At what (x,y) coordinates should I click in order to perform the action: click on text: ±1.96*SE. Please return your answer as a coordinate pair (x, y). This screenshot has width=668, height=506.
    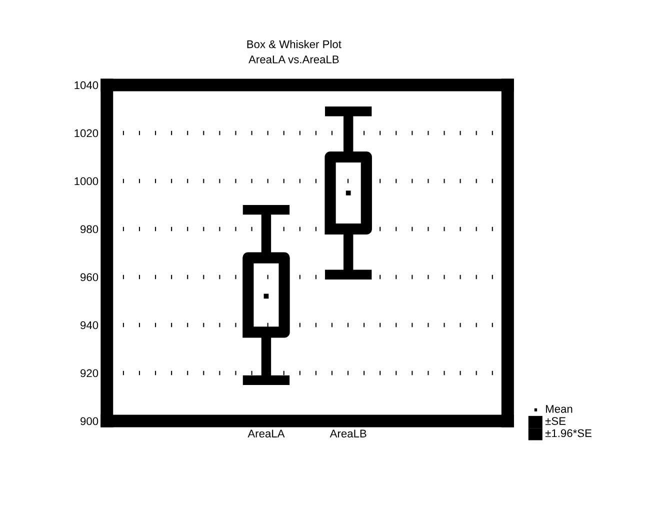
    Looking at the image, I should click on (568, 433).